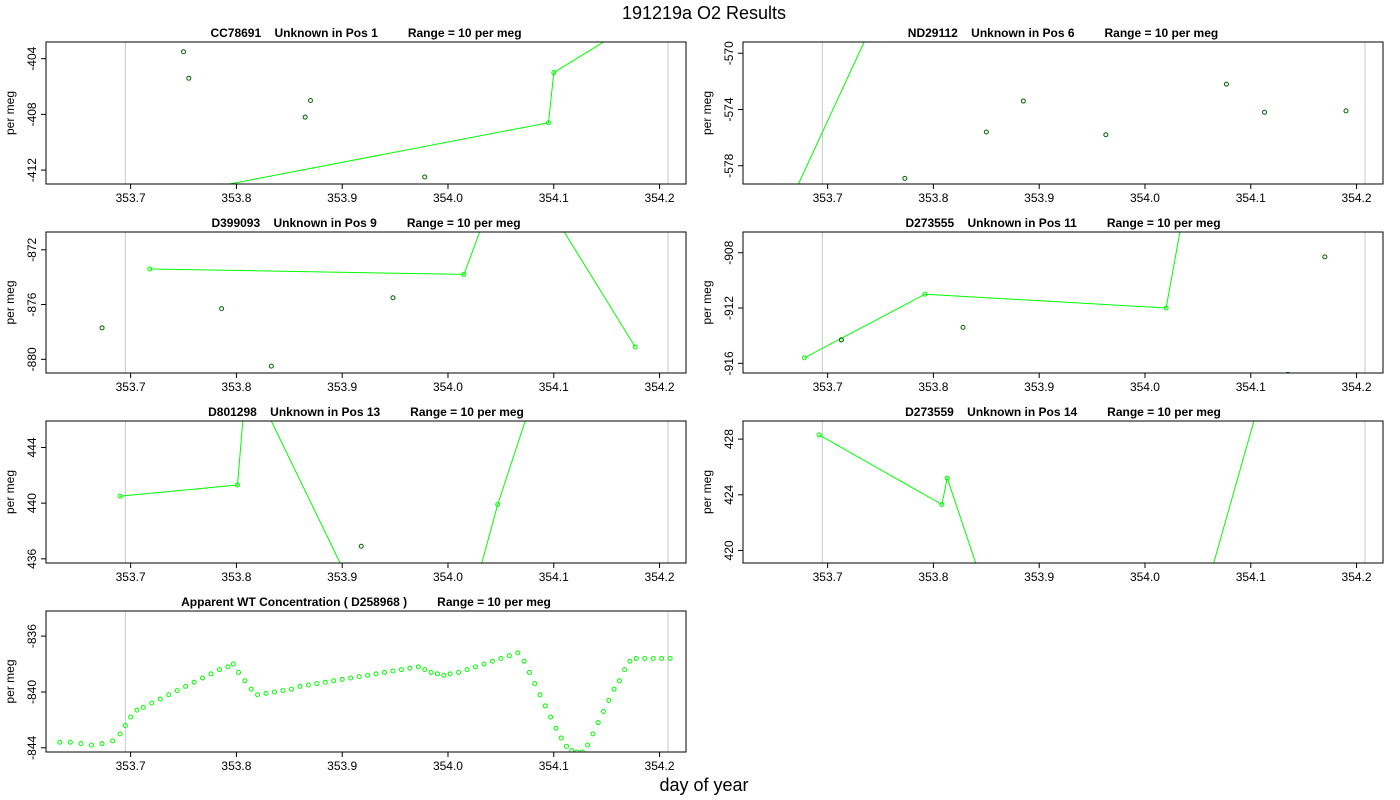 This screenshot has width=1400, height=800. Describe the element at coordinates (32, 114) in the screenshot. I see `y-tick-label: -408` at that location.